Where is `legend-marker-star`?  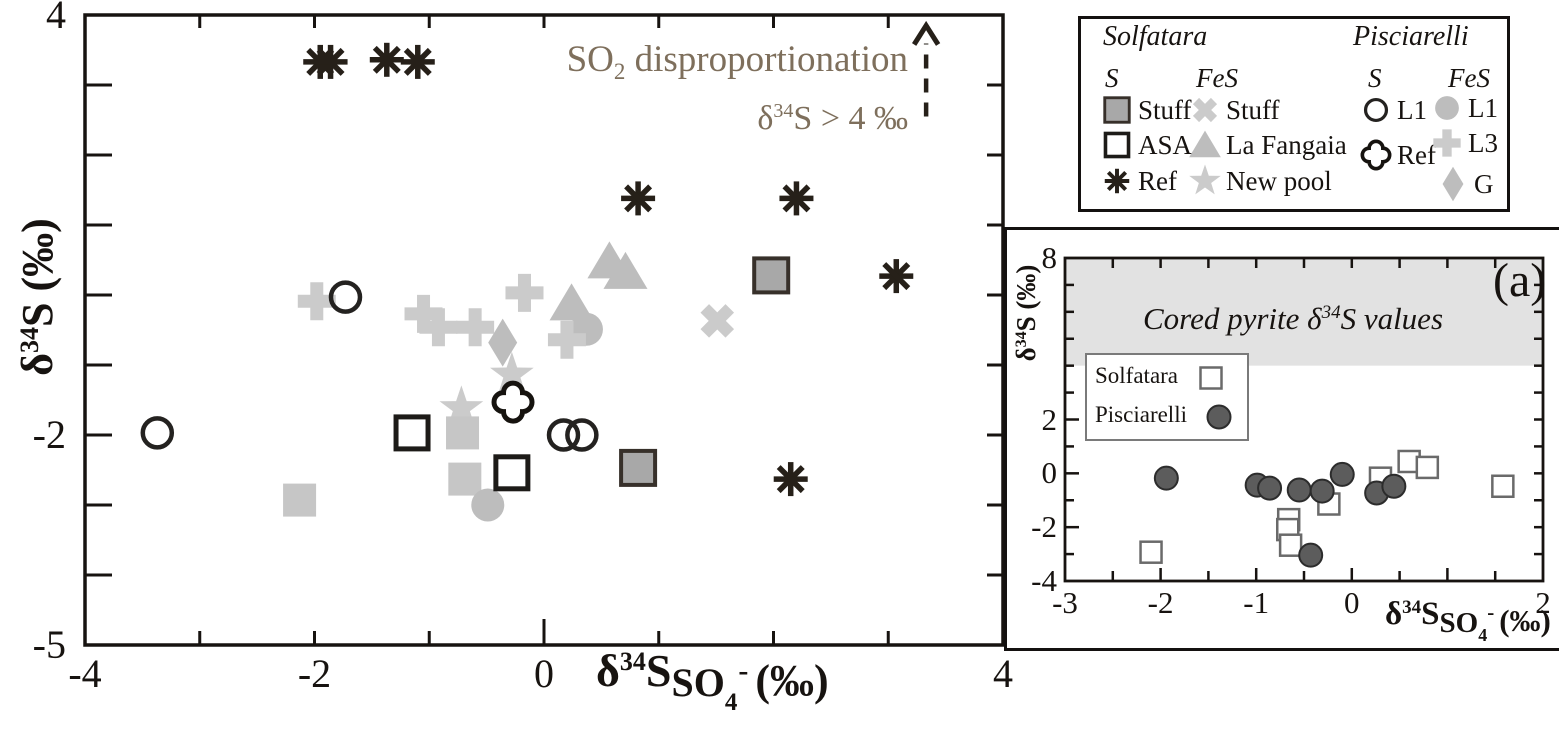 legend-marker-star is located at coordinates (1205, 179).